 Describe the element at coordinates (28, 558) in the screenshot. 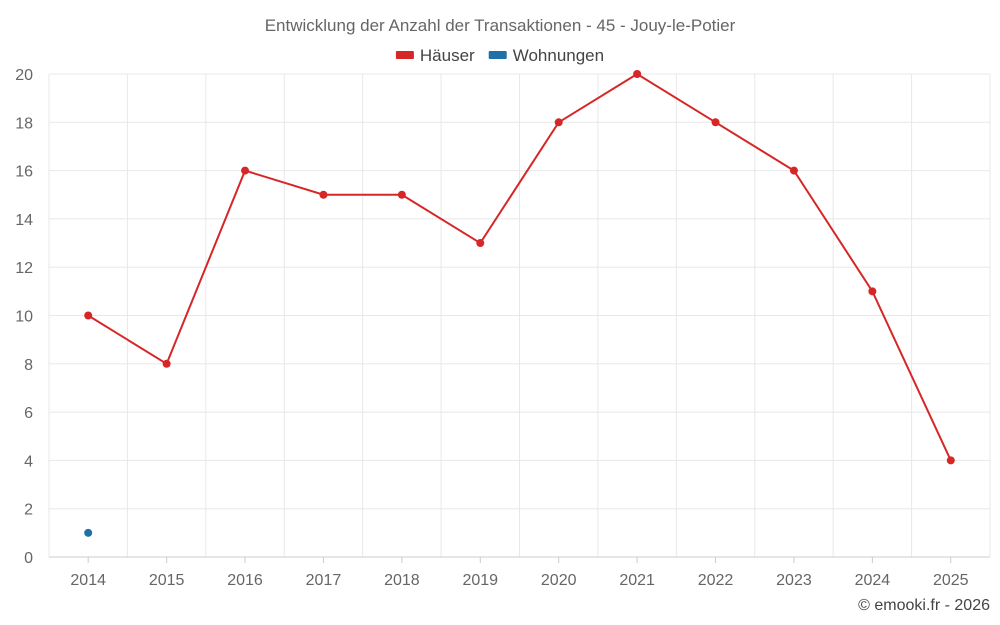

I see `y-tick-label: 0` at that location.